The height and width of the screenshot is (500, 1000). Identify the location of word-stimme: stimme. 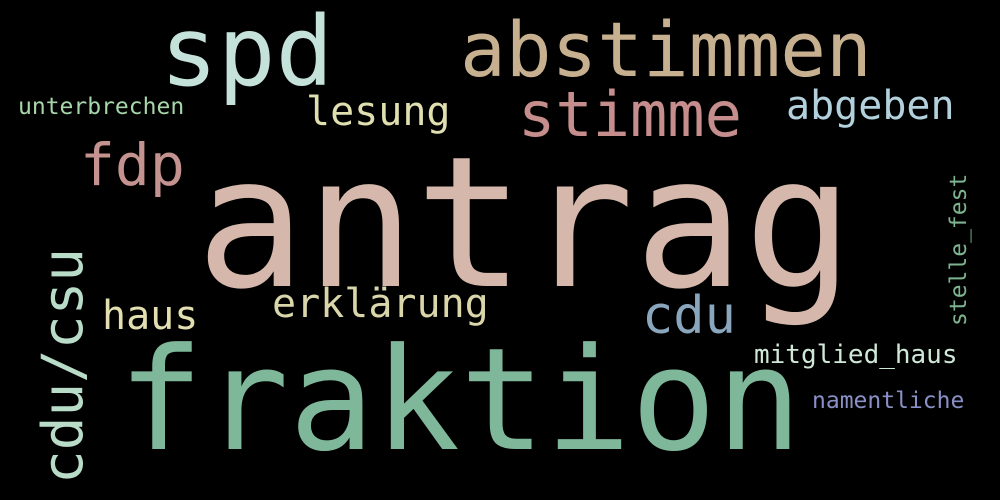
(630, 114).